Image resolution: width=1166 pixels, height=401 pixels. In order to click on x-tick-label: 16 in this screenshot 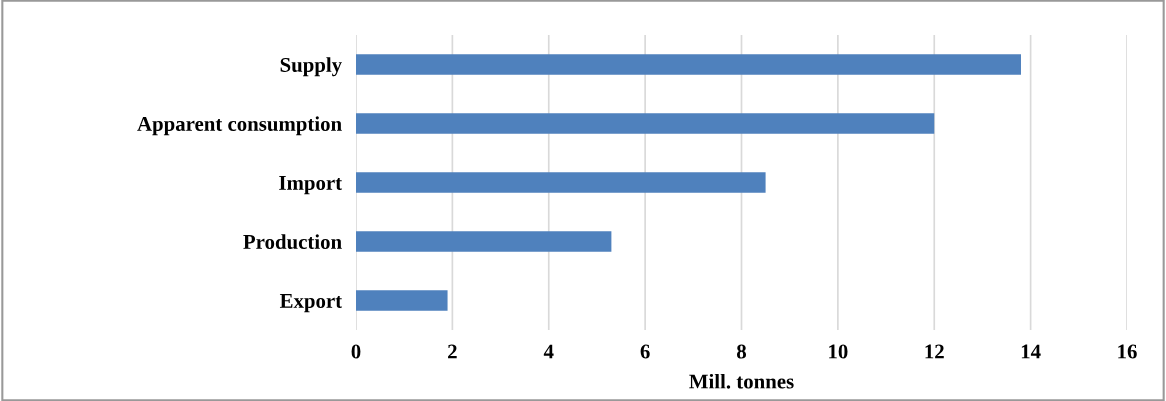, I will do `click(1127, 351)`.